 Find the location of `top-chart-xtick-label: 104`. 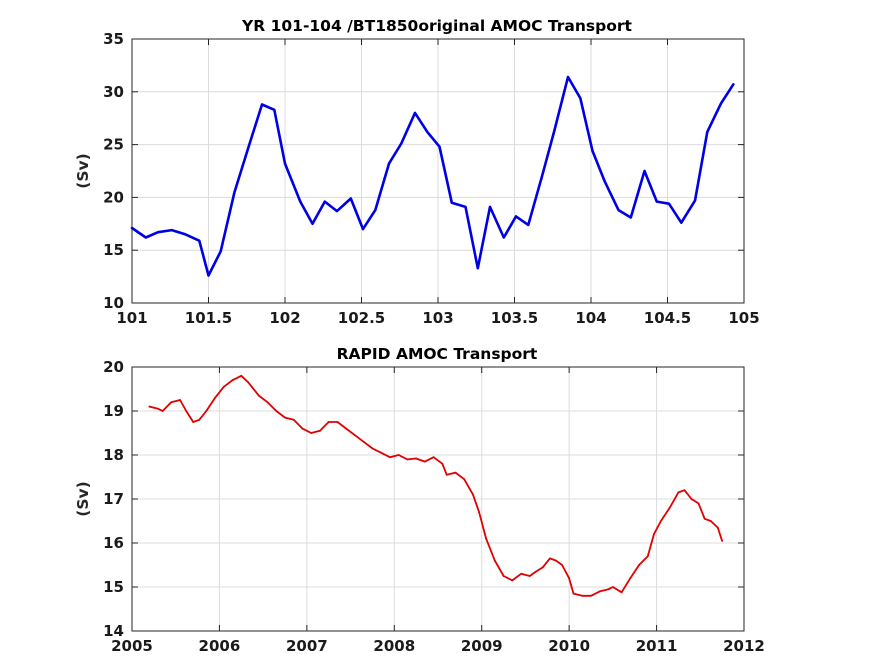

top-chart-xtick-label: 104 is located at coordinates (590, 318).